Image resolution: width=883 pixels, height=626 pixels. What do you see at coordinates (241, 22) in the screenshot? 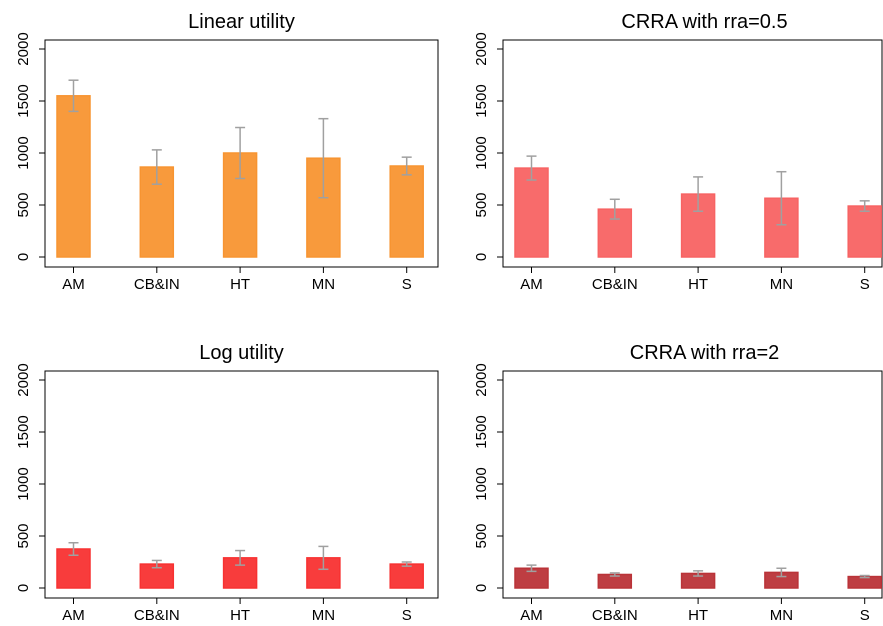
I see `chart-title: Linear utility` at bounding box center [241, 22].